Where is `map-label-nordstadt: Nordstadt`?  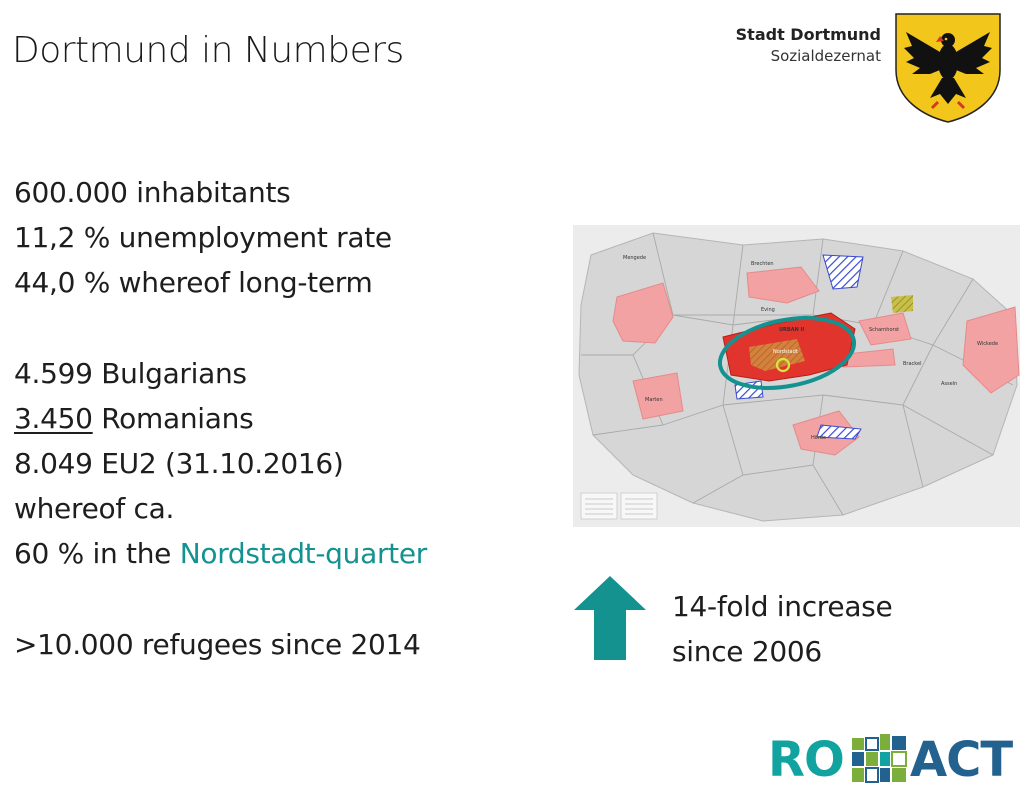
map-label-nordstadt: Nordstadt is located at coordinates (785, 352).